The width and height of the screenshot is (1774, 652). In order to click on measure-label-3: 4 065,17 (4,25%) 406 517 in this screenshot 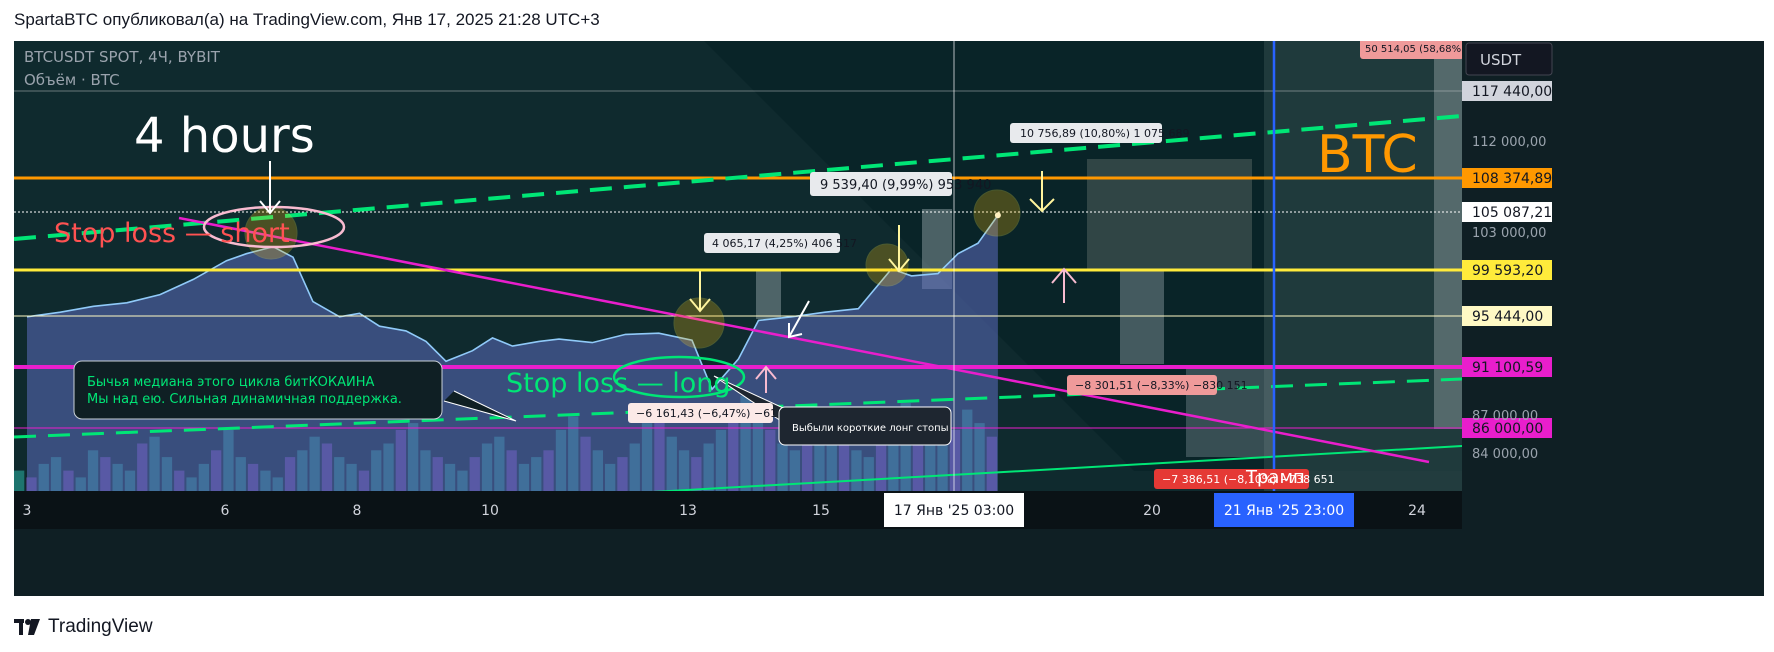, I will do `click(780, 243)`.